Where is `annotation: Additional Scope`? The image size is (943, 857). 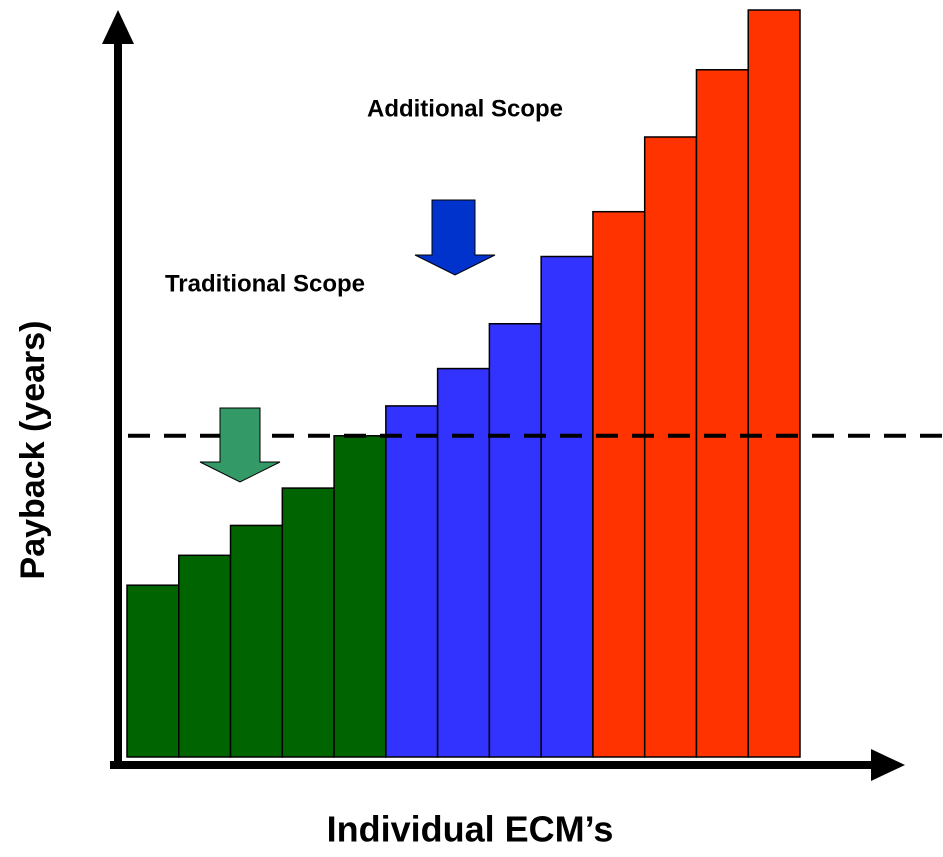
annotation: Additional Scope is located at coordinates (465, 108).